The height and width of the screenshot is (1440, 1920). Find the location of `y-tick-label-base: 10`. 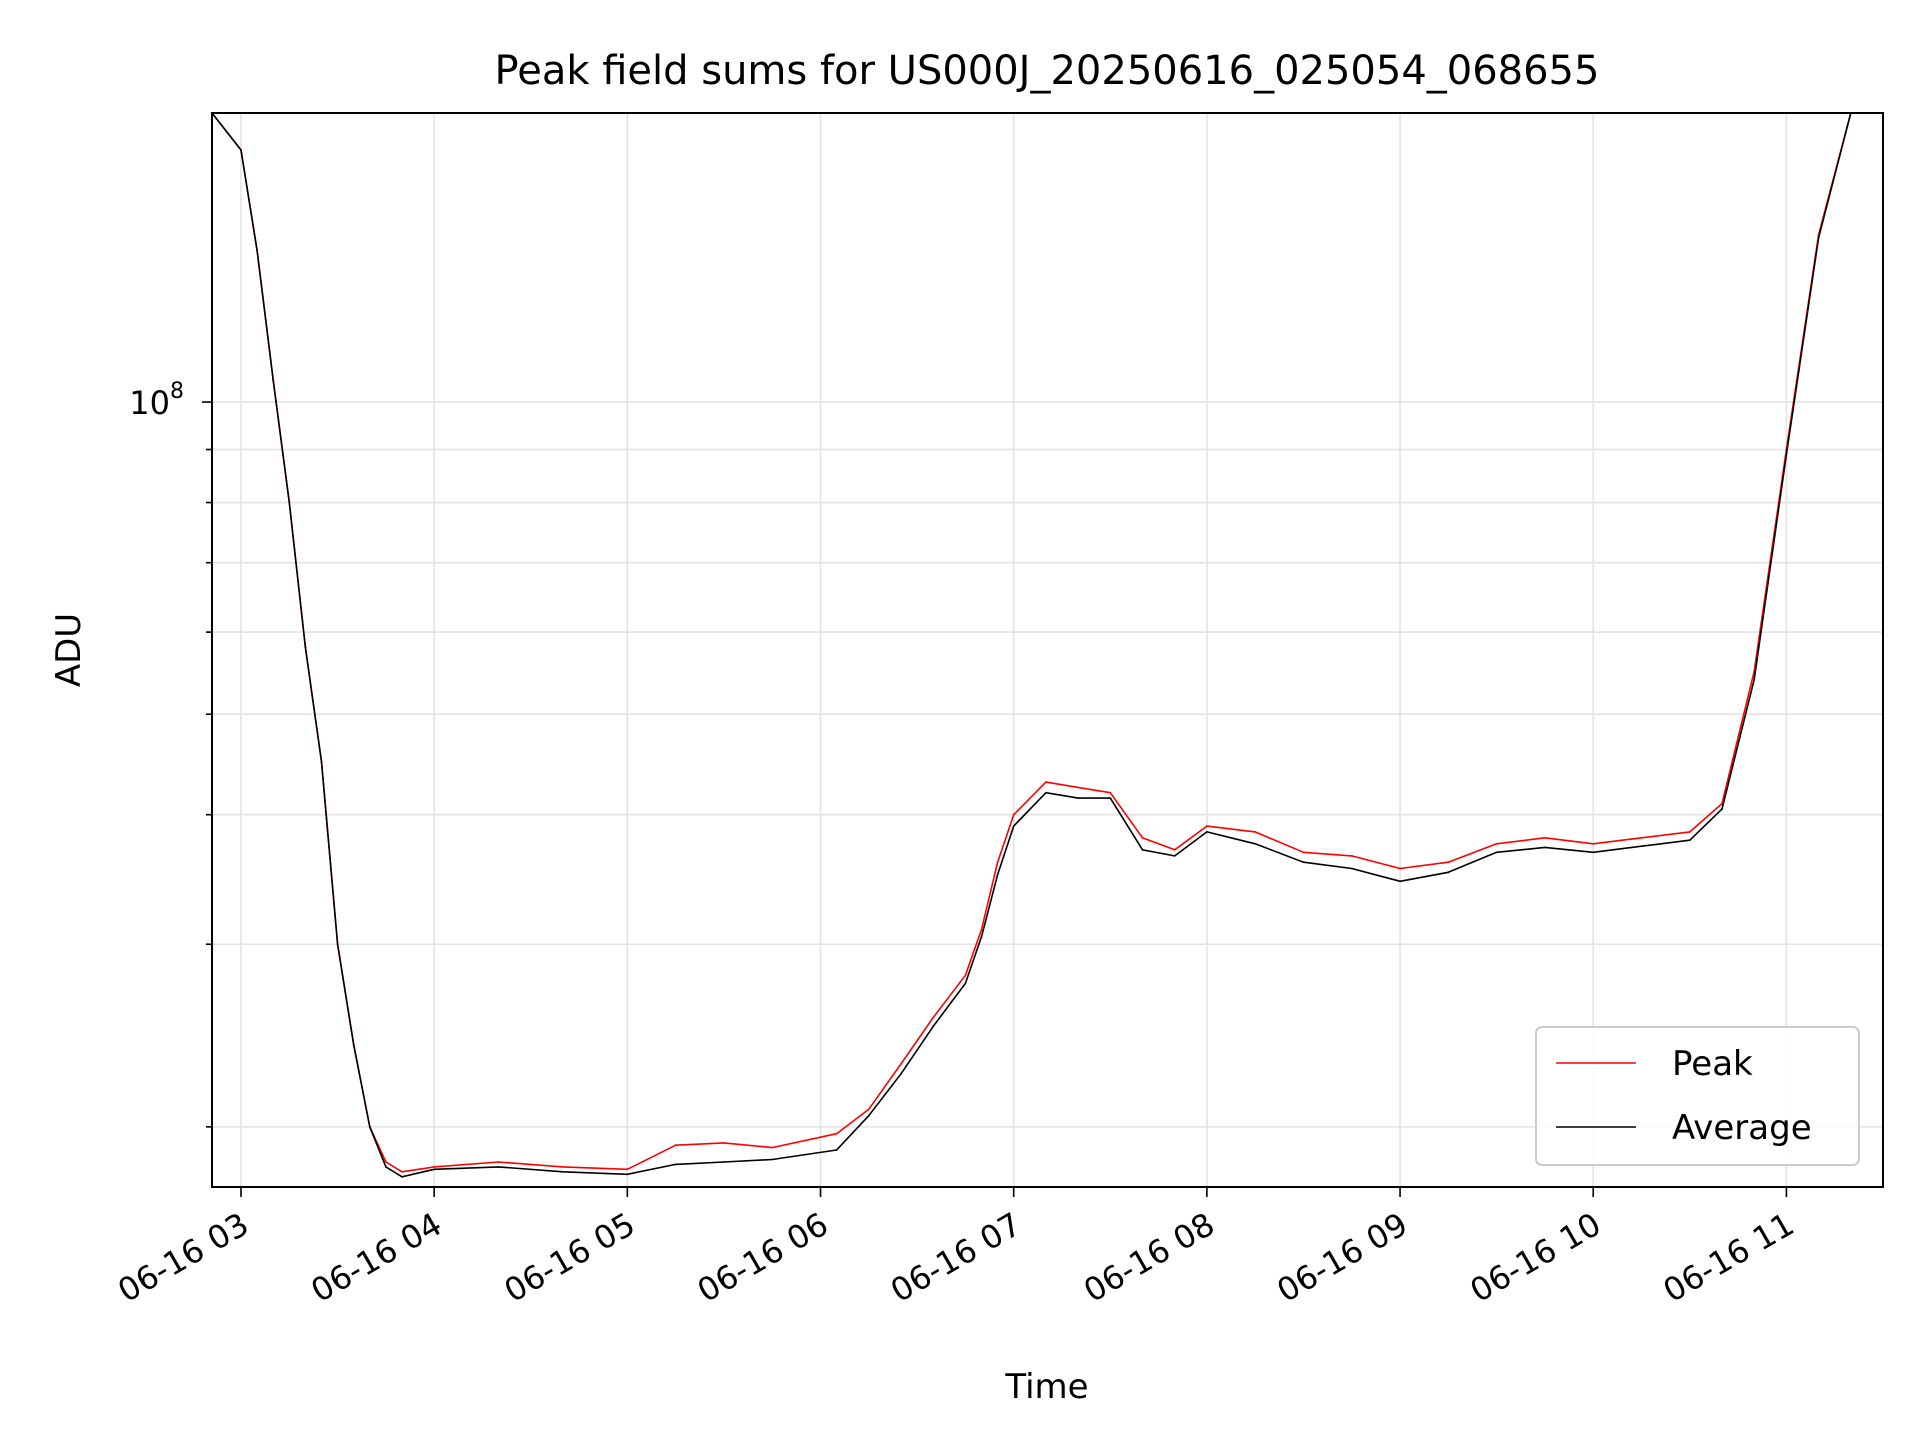

y-tick-label-base: 10 is located at coordinates (149, 403).